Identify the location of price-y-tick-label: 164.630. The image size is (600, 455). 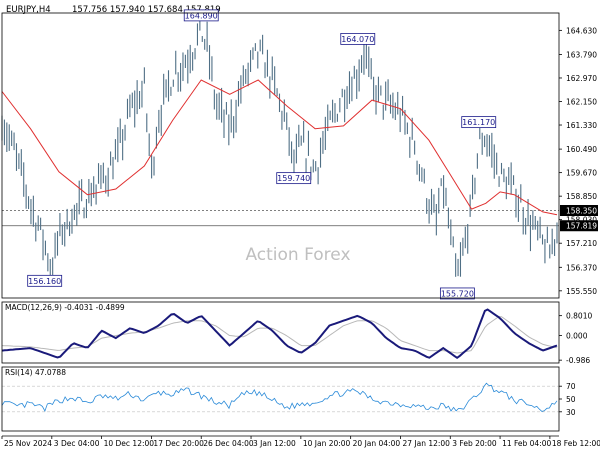
(581, 30).